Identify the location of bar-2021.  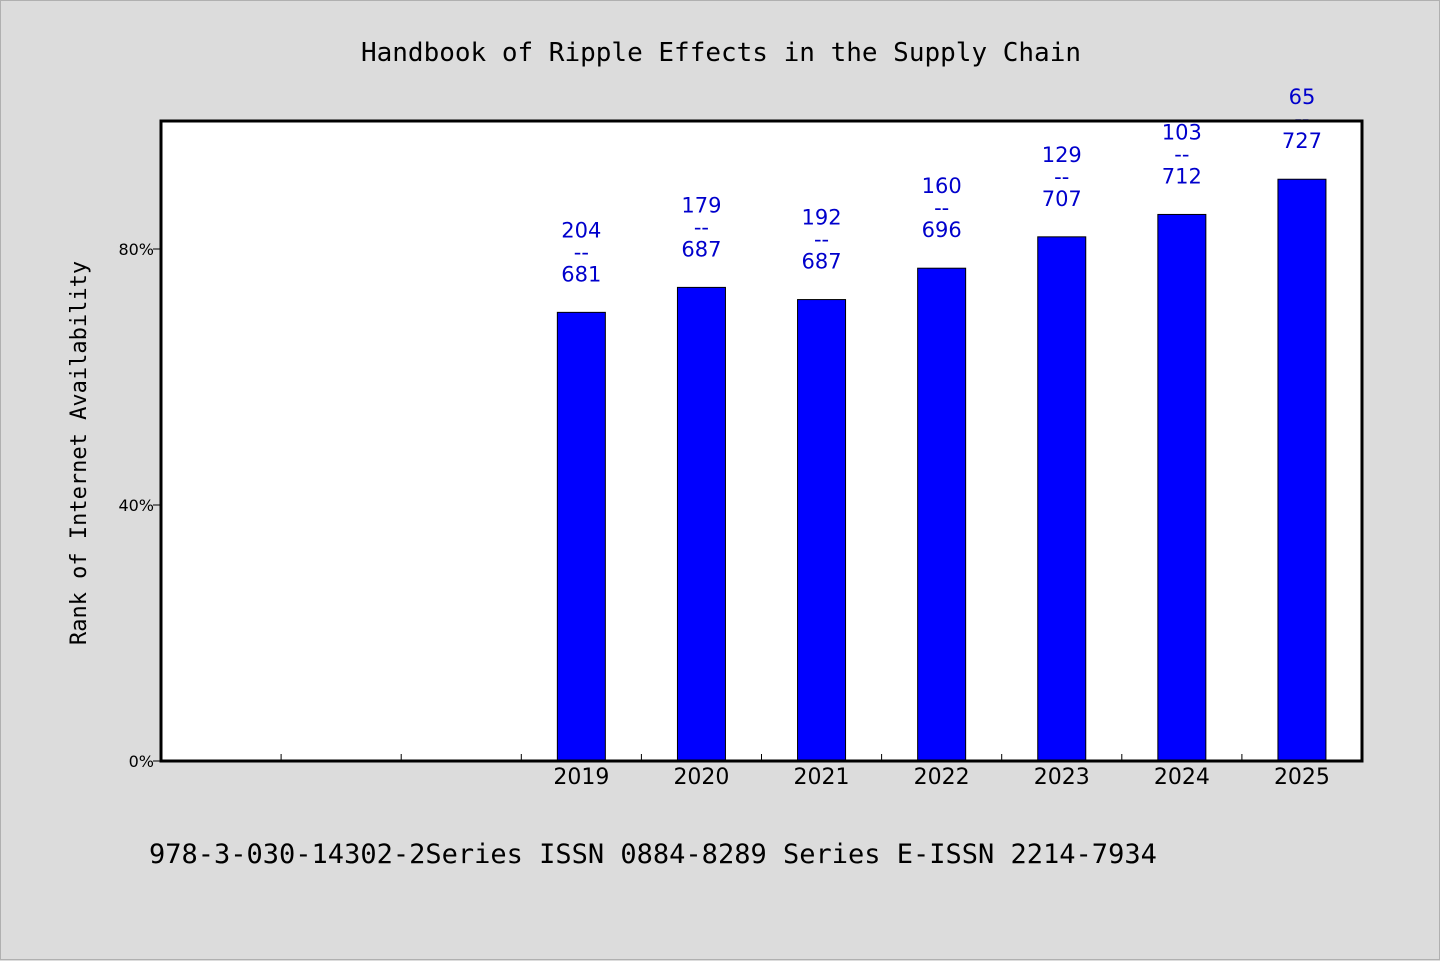
(822, 530).